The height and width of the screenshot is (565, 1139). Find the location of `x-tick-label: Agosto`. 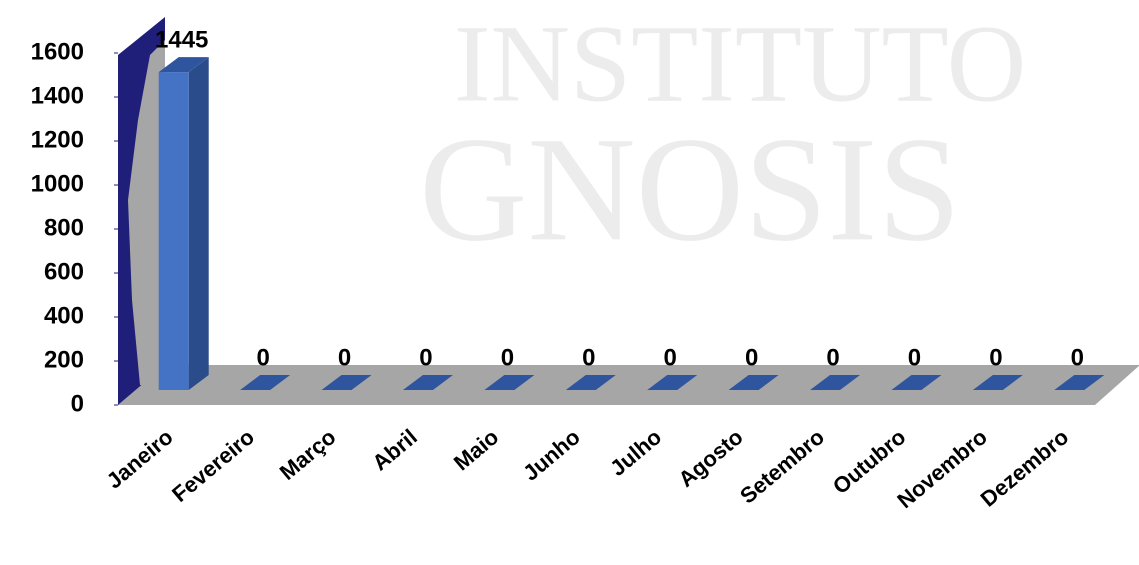

x-tick-label: Agosto is located at coordinates (710, 458).